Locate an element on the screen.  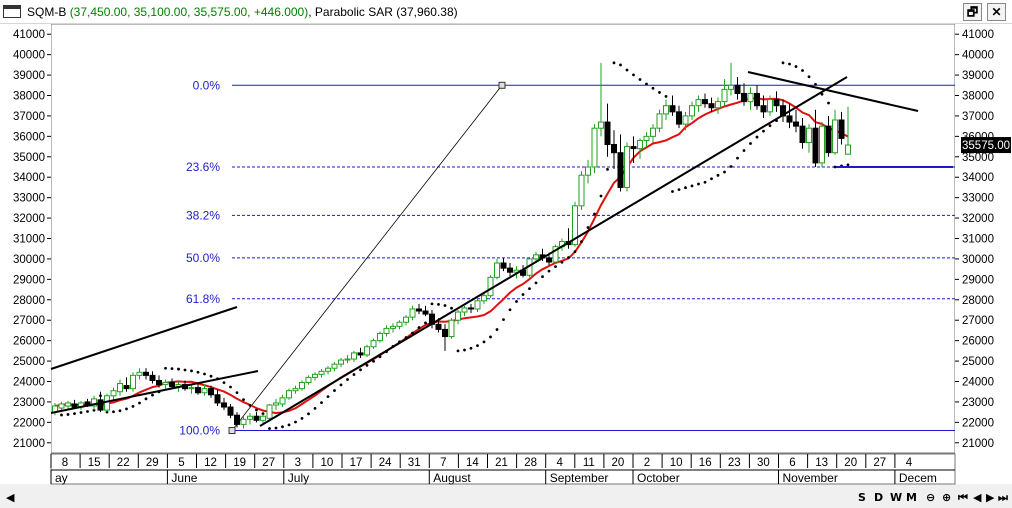
y-tick-label-left: 23000 is located at coordinates (29, 403).